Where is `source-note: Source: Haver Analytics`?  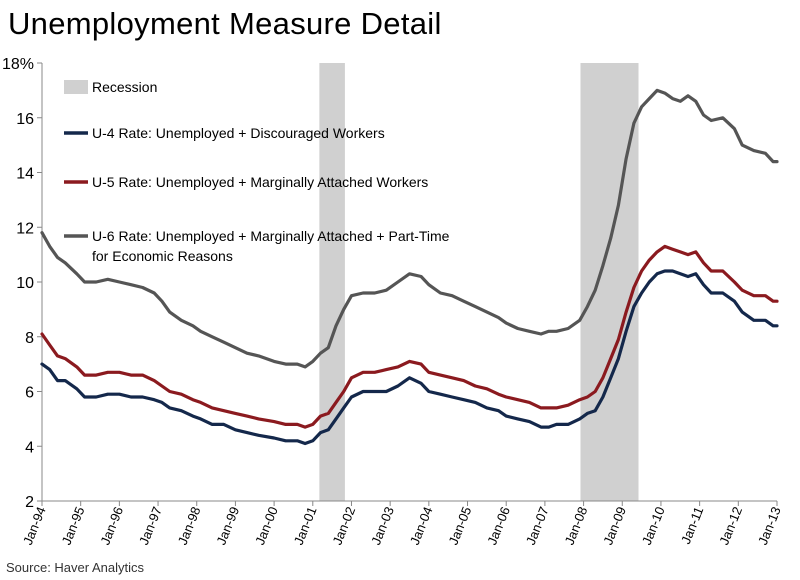 source-note: Source: Haver Analytics is located at coordinates (75, 567).